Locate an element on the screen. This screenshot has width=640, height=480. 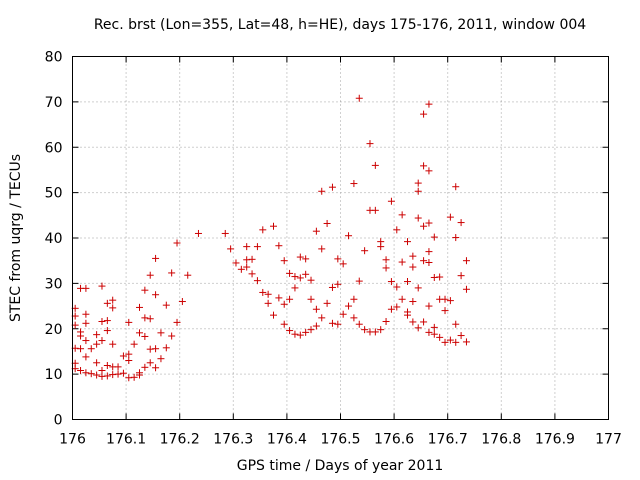
x-tick-label: 176.2 is located at coordinates (180, 440).